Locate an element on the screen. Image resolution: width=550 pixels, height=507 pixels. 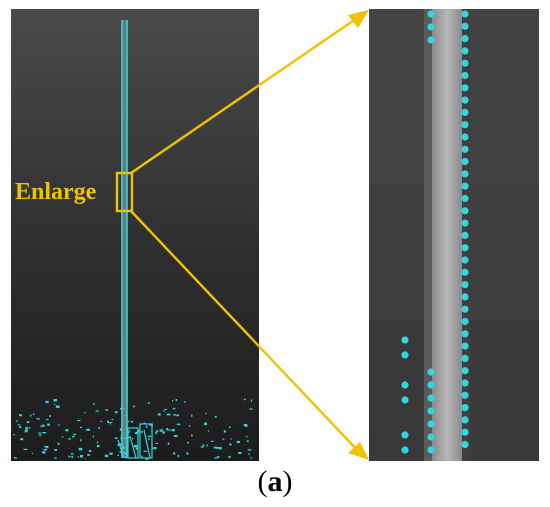
enlarged-pole-shadow is located at coordinates (429, 235).